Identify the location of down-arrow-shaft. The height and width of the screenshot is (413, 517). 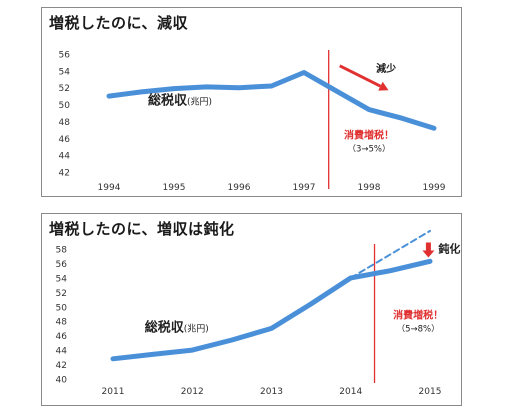
(428, 246).